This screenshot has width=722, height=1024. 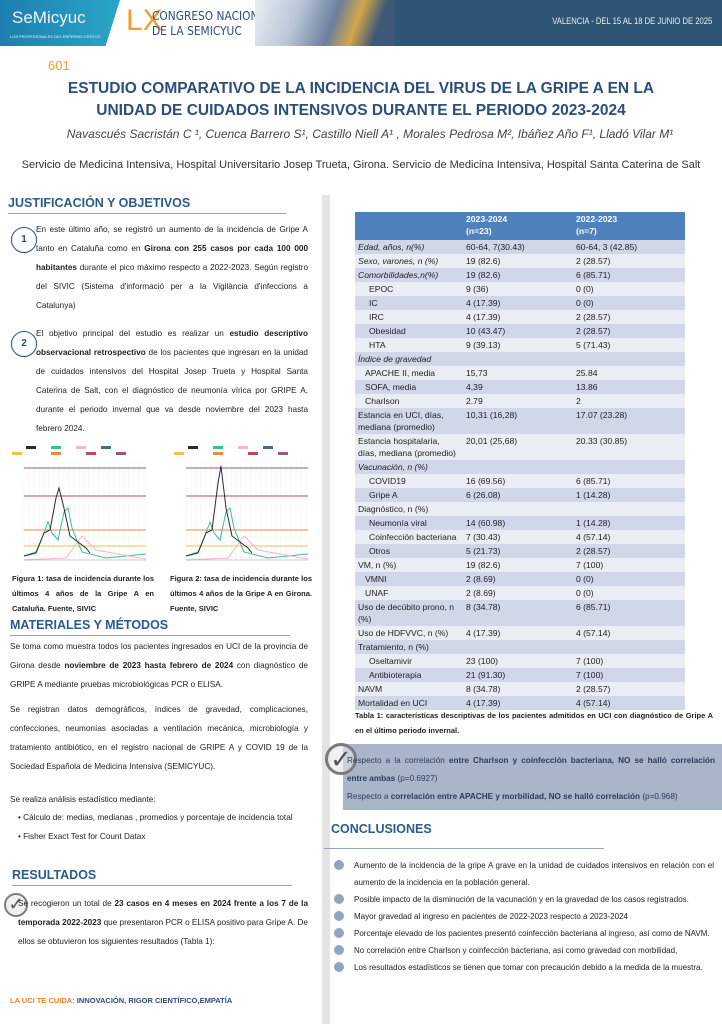 What do you see at coordinates (629, 447) in the screenshot?
I see `table-cell: 20.33 (30.85)` at bounding box center [629, 447].